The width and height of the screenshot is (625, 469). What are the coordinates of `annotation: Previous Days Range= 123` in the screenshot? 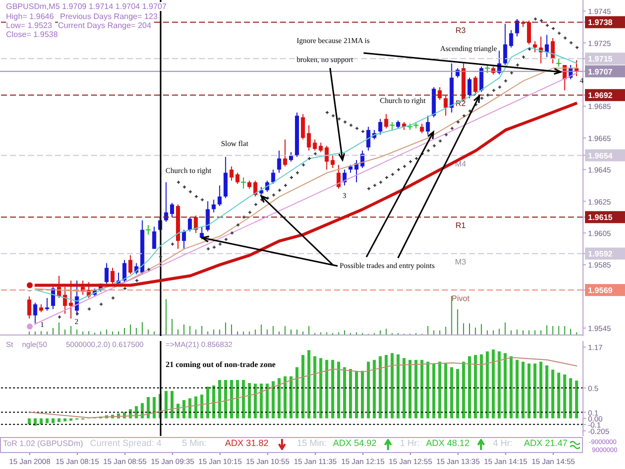 It's located at (109, 16).